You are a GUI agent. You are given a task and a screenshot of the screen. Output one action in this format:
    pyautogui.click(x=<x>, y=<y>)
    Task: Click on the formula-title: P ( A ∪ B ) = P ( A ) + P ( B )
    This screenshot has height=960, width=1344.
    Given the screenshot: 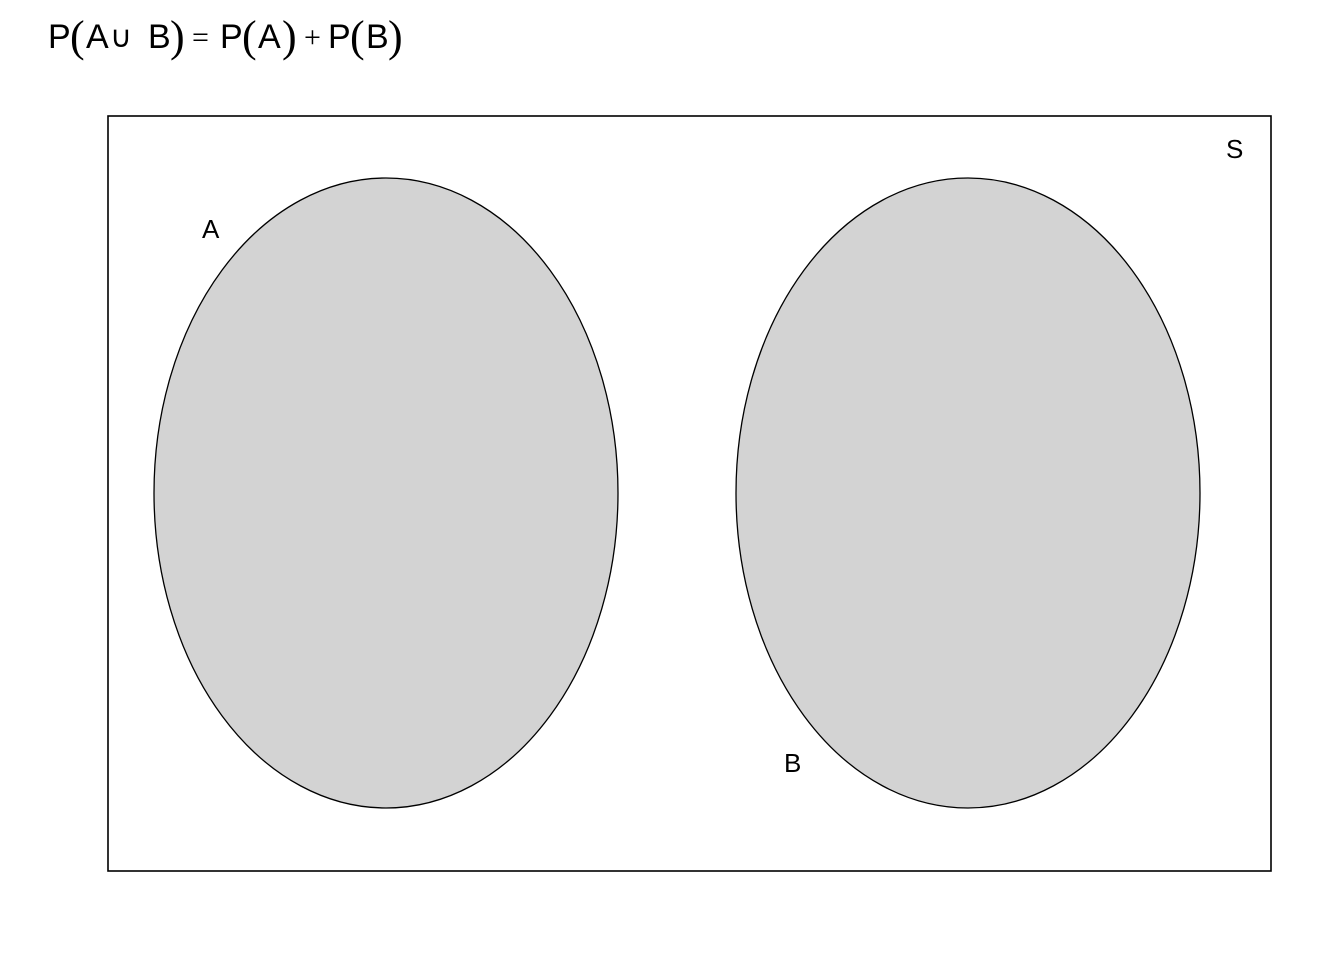 What is the action you would take?
    pyautogui.click(x=225, y=36)
    